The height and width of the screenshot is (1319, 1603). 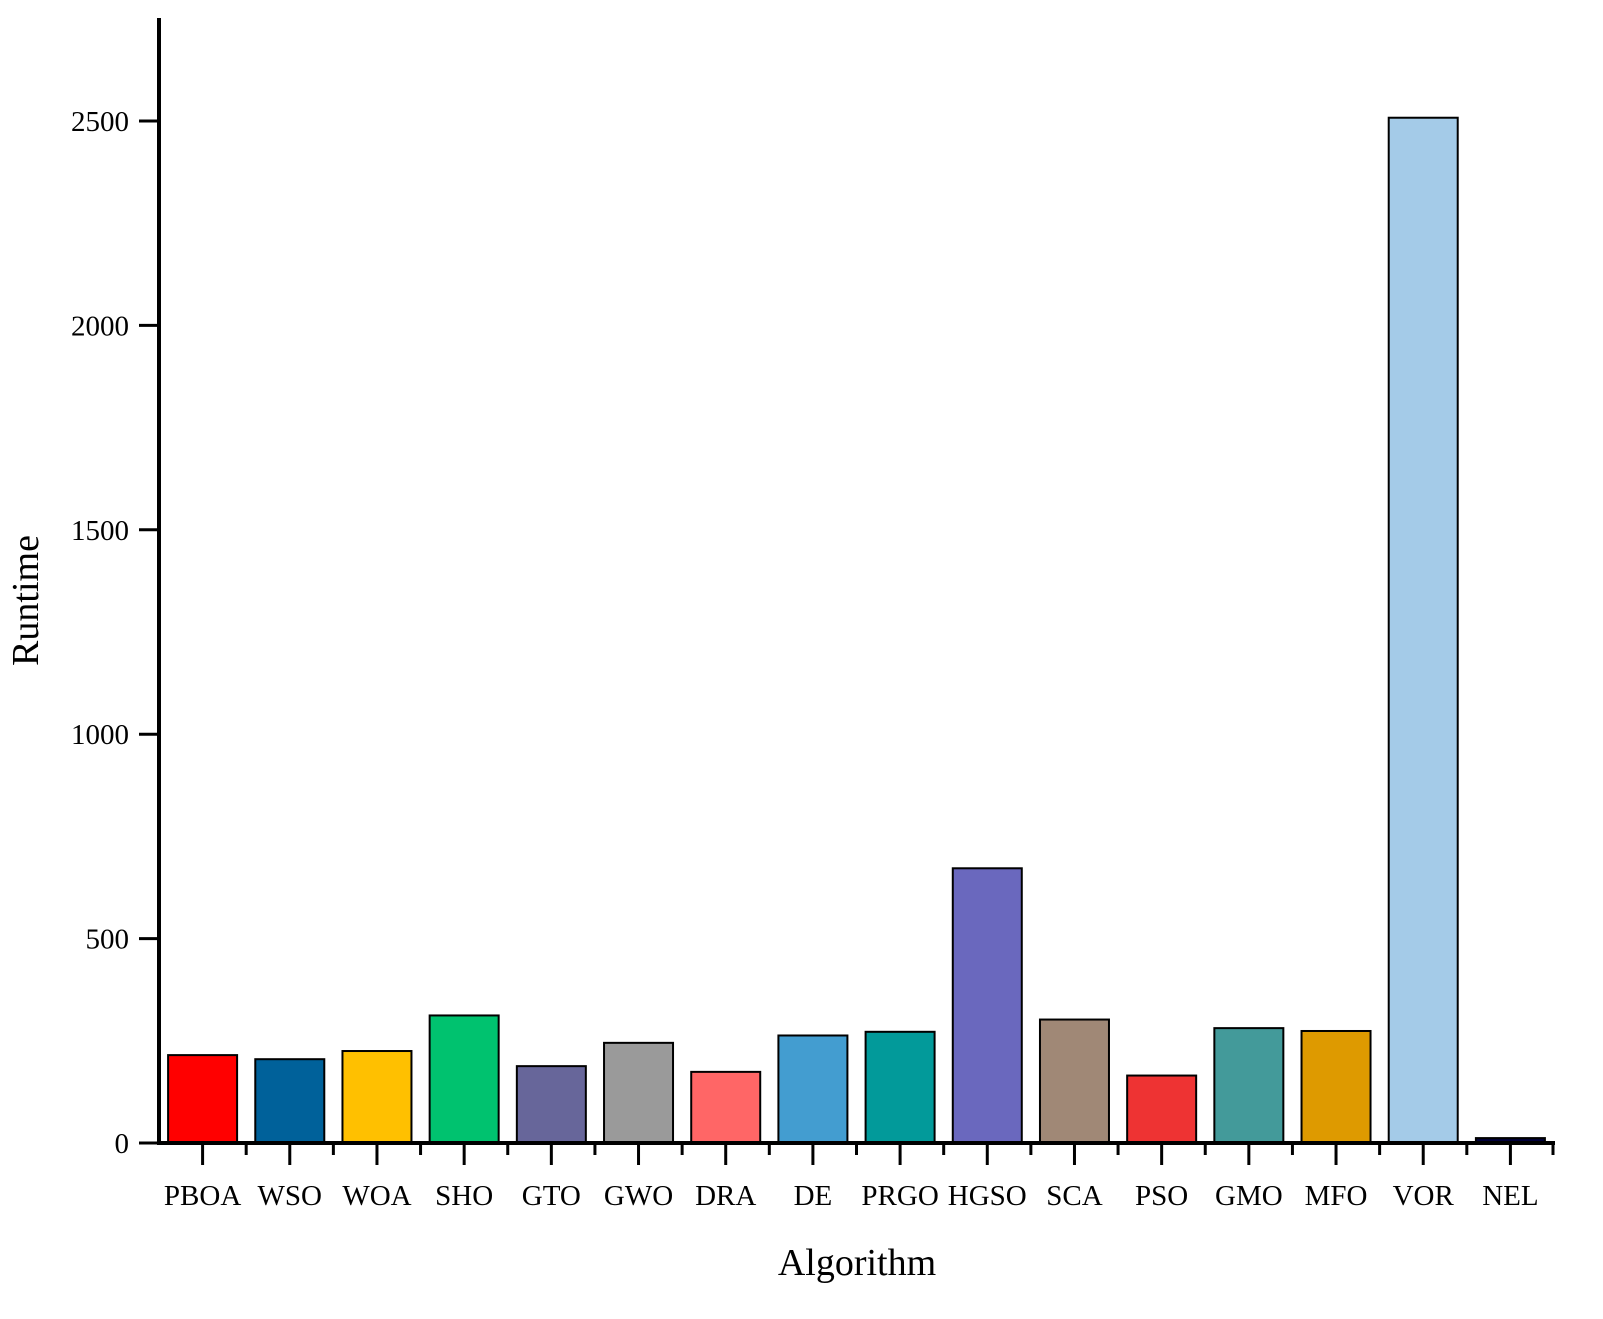 What do you see at coordinates (899, 1196) in the screenshot?
I see `x-tick-label: PRGO` at bounding box center [899, 1196].